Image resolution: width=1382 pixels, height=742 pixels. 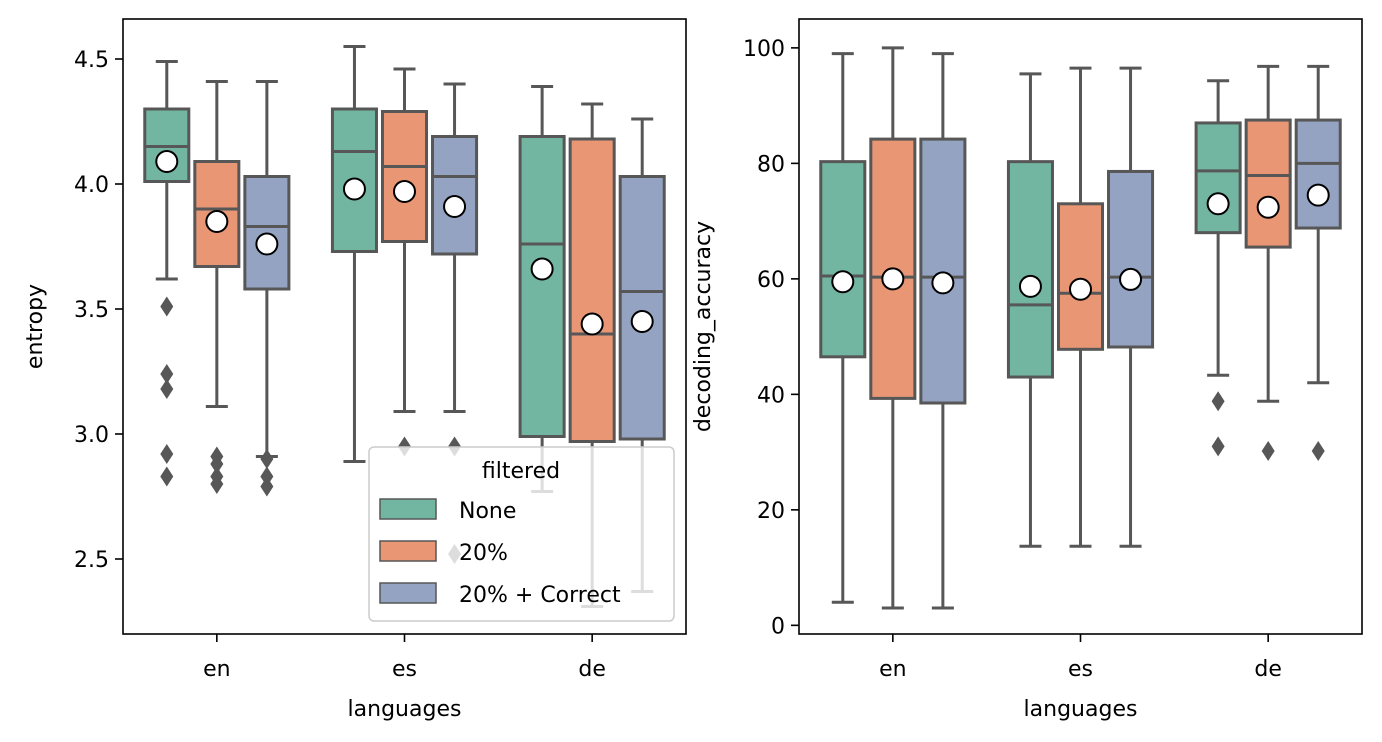 I want to click on y-tick-label: 4.0, so click(x=91, y=185).